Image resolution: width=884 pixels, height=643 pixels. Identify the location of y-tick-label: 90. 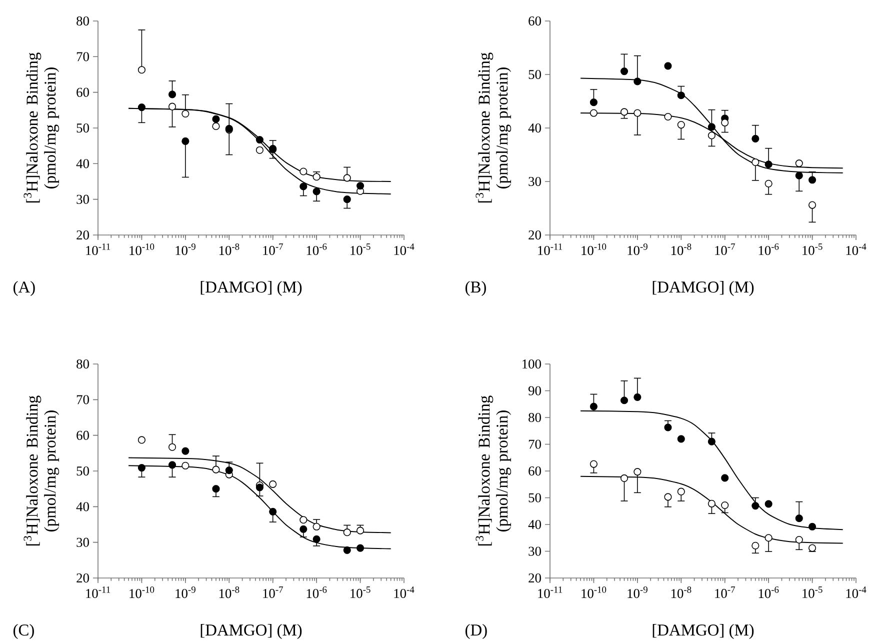
(534, 391).